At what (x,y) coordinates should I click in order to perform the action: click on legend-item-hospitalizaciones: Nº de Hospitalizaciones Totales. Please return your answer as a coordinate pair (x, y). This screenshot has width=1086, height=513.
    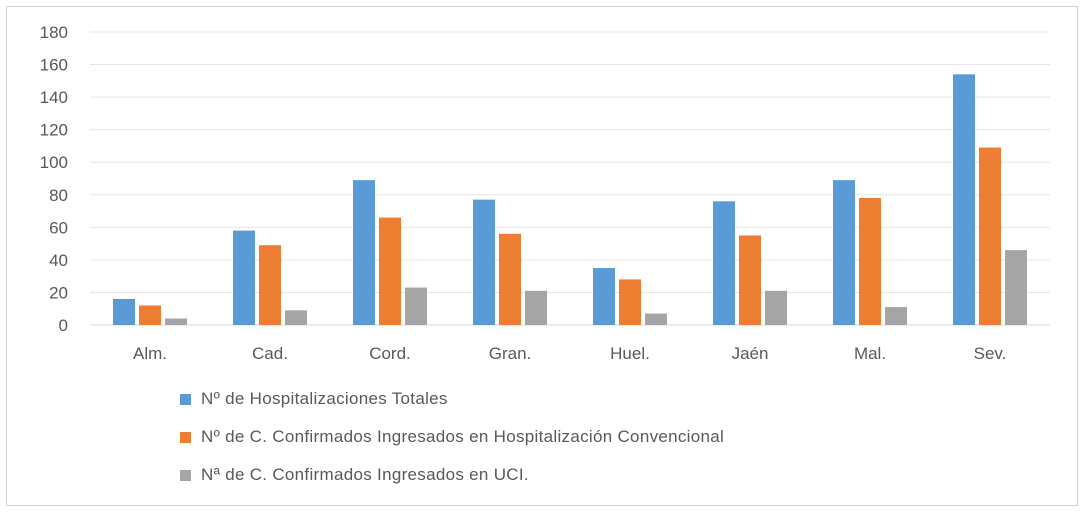
    Looking at the image, I should click on (452, 399).